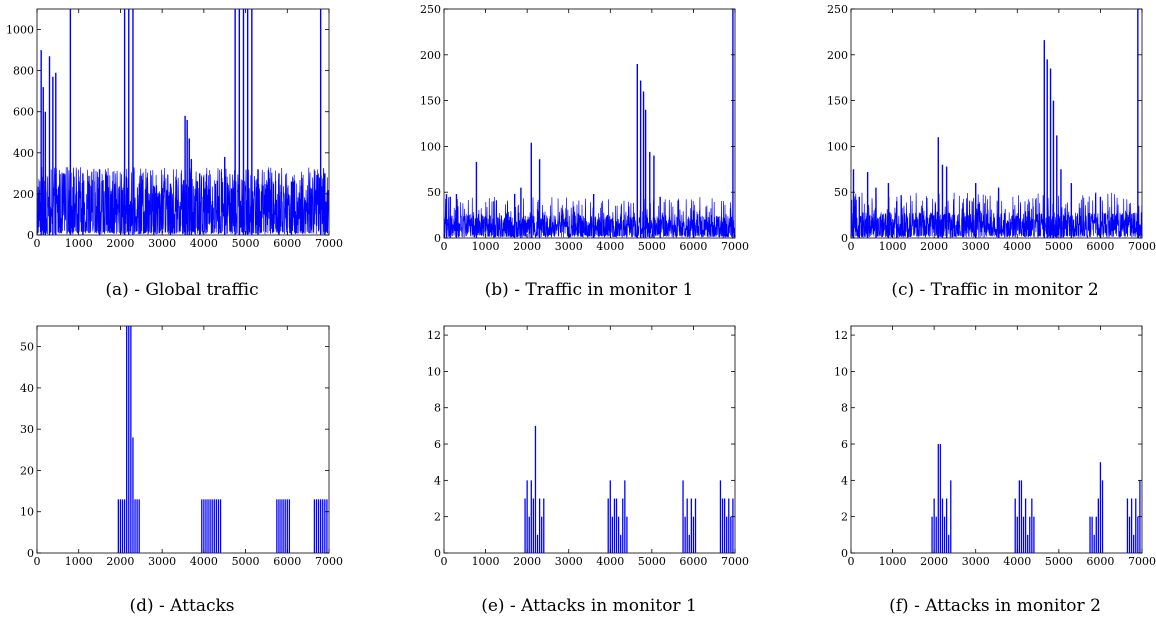 This screenshot has width=1156, height=619. What do you see at coordinates (27, 470) in the screenshot?
I see `ytick-label-d-2: 20` at bounding box center [27, 470].